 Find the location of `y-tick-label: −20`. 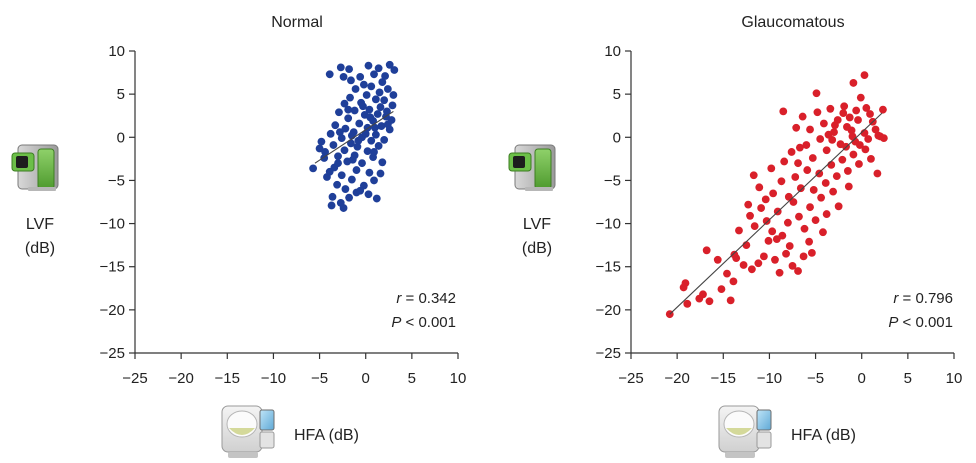

y-tick-label: −20 is located at coordinates (112, 310).